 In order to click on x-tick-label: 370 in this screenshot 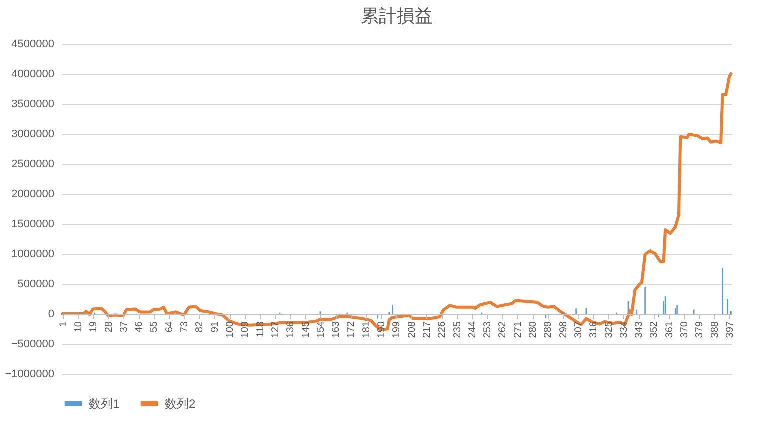, I will do `click(685, 329)`.